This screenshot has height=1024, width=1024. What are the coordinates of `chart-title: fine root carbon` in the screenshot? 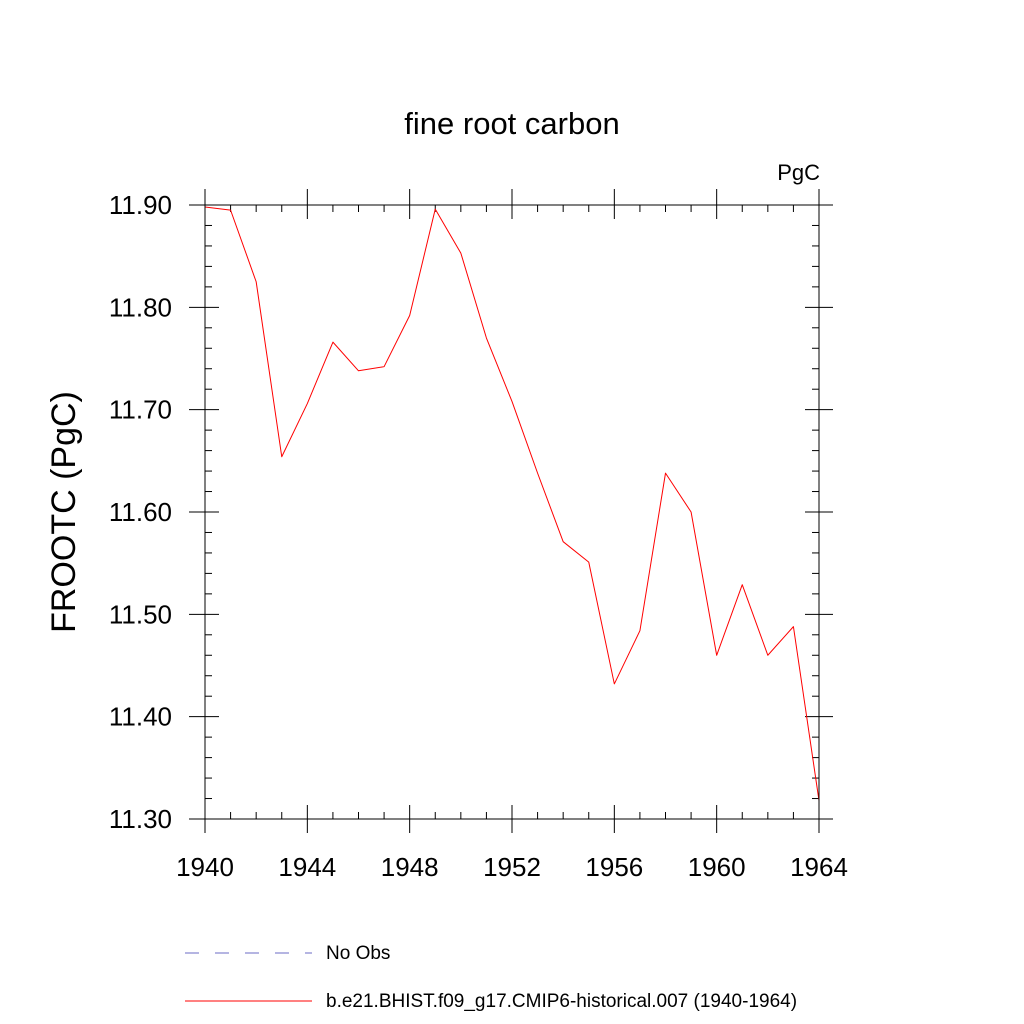 It's located at (511, 123).